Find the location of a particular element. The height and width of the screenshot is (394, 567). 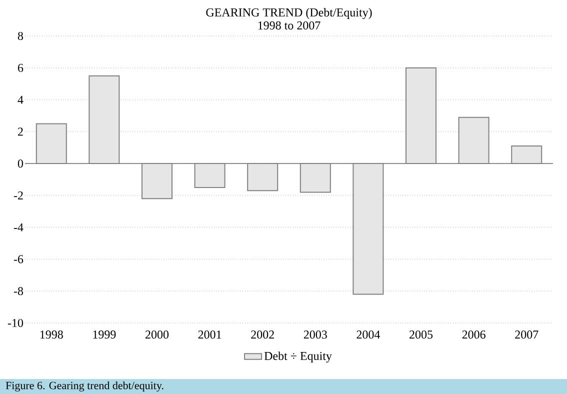

x-tick-label: 2007 is located at coordinates (526, 334).